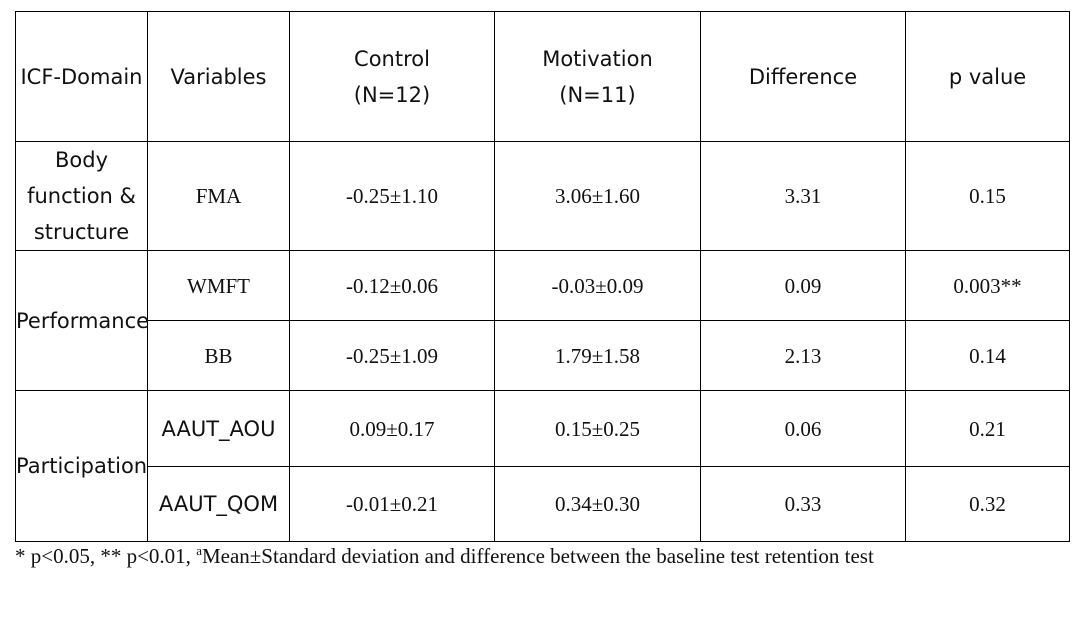  What do you see at coordinates (803, 428) in the screenshot?
I see `cell-difference: 0.06` at bounding box center [803, 428].